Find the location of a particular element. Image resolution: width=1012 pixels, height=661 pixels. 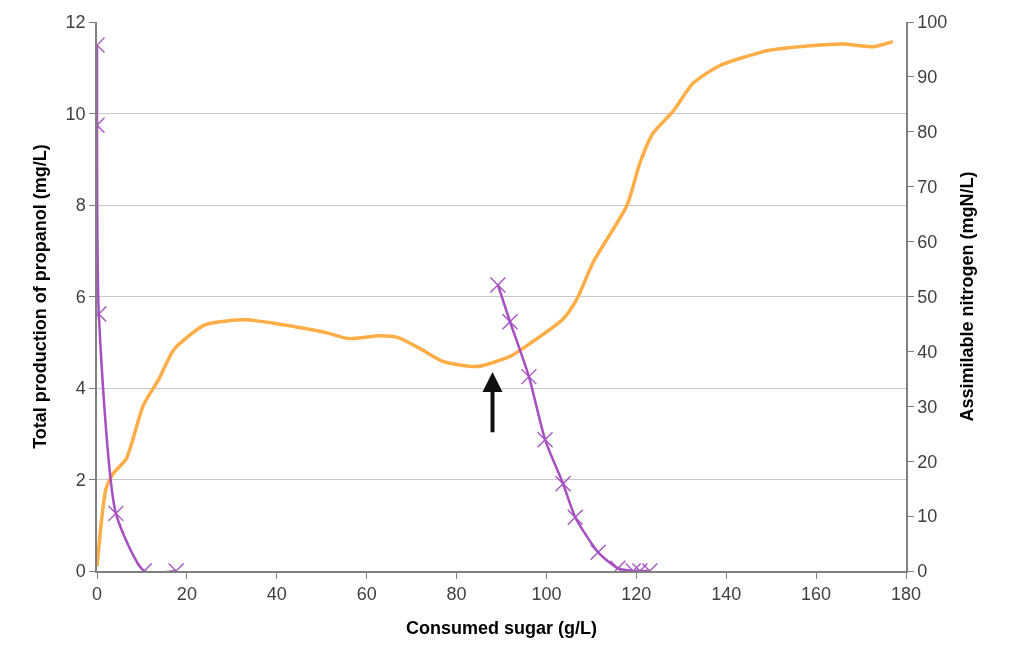

y2-tick-label: 90 is located at coordinates (927, 77).